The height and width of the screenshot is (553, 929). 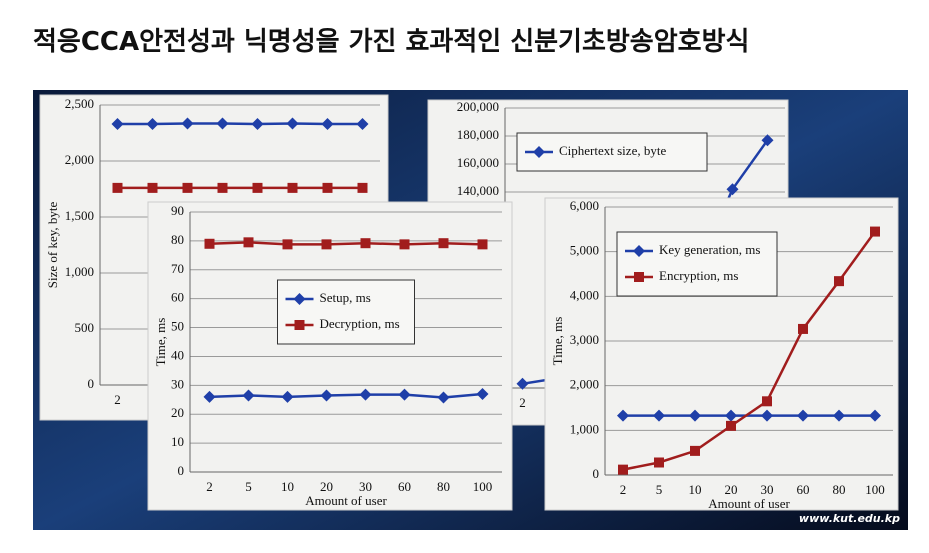 What do you see at coordinates (478, 134) in the screenshot?
I see `y-tick-label: 180,000` at bounding box center [478, 134].